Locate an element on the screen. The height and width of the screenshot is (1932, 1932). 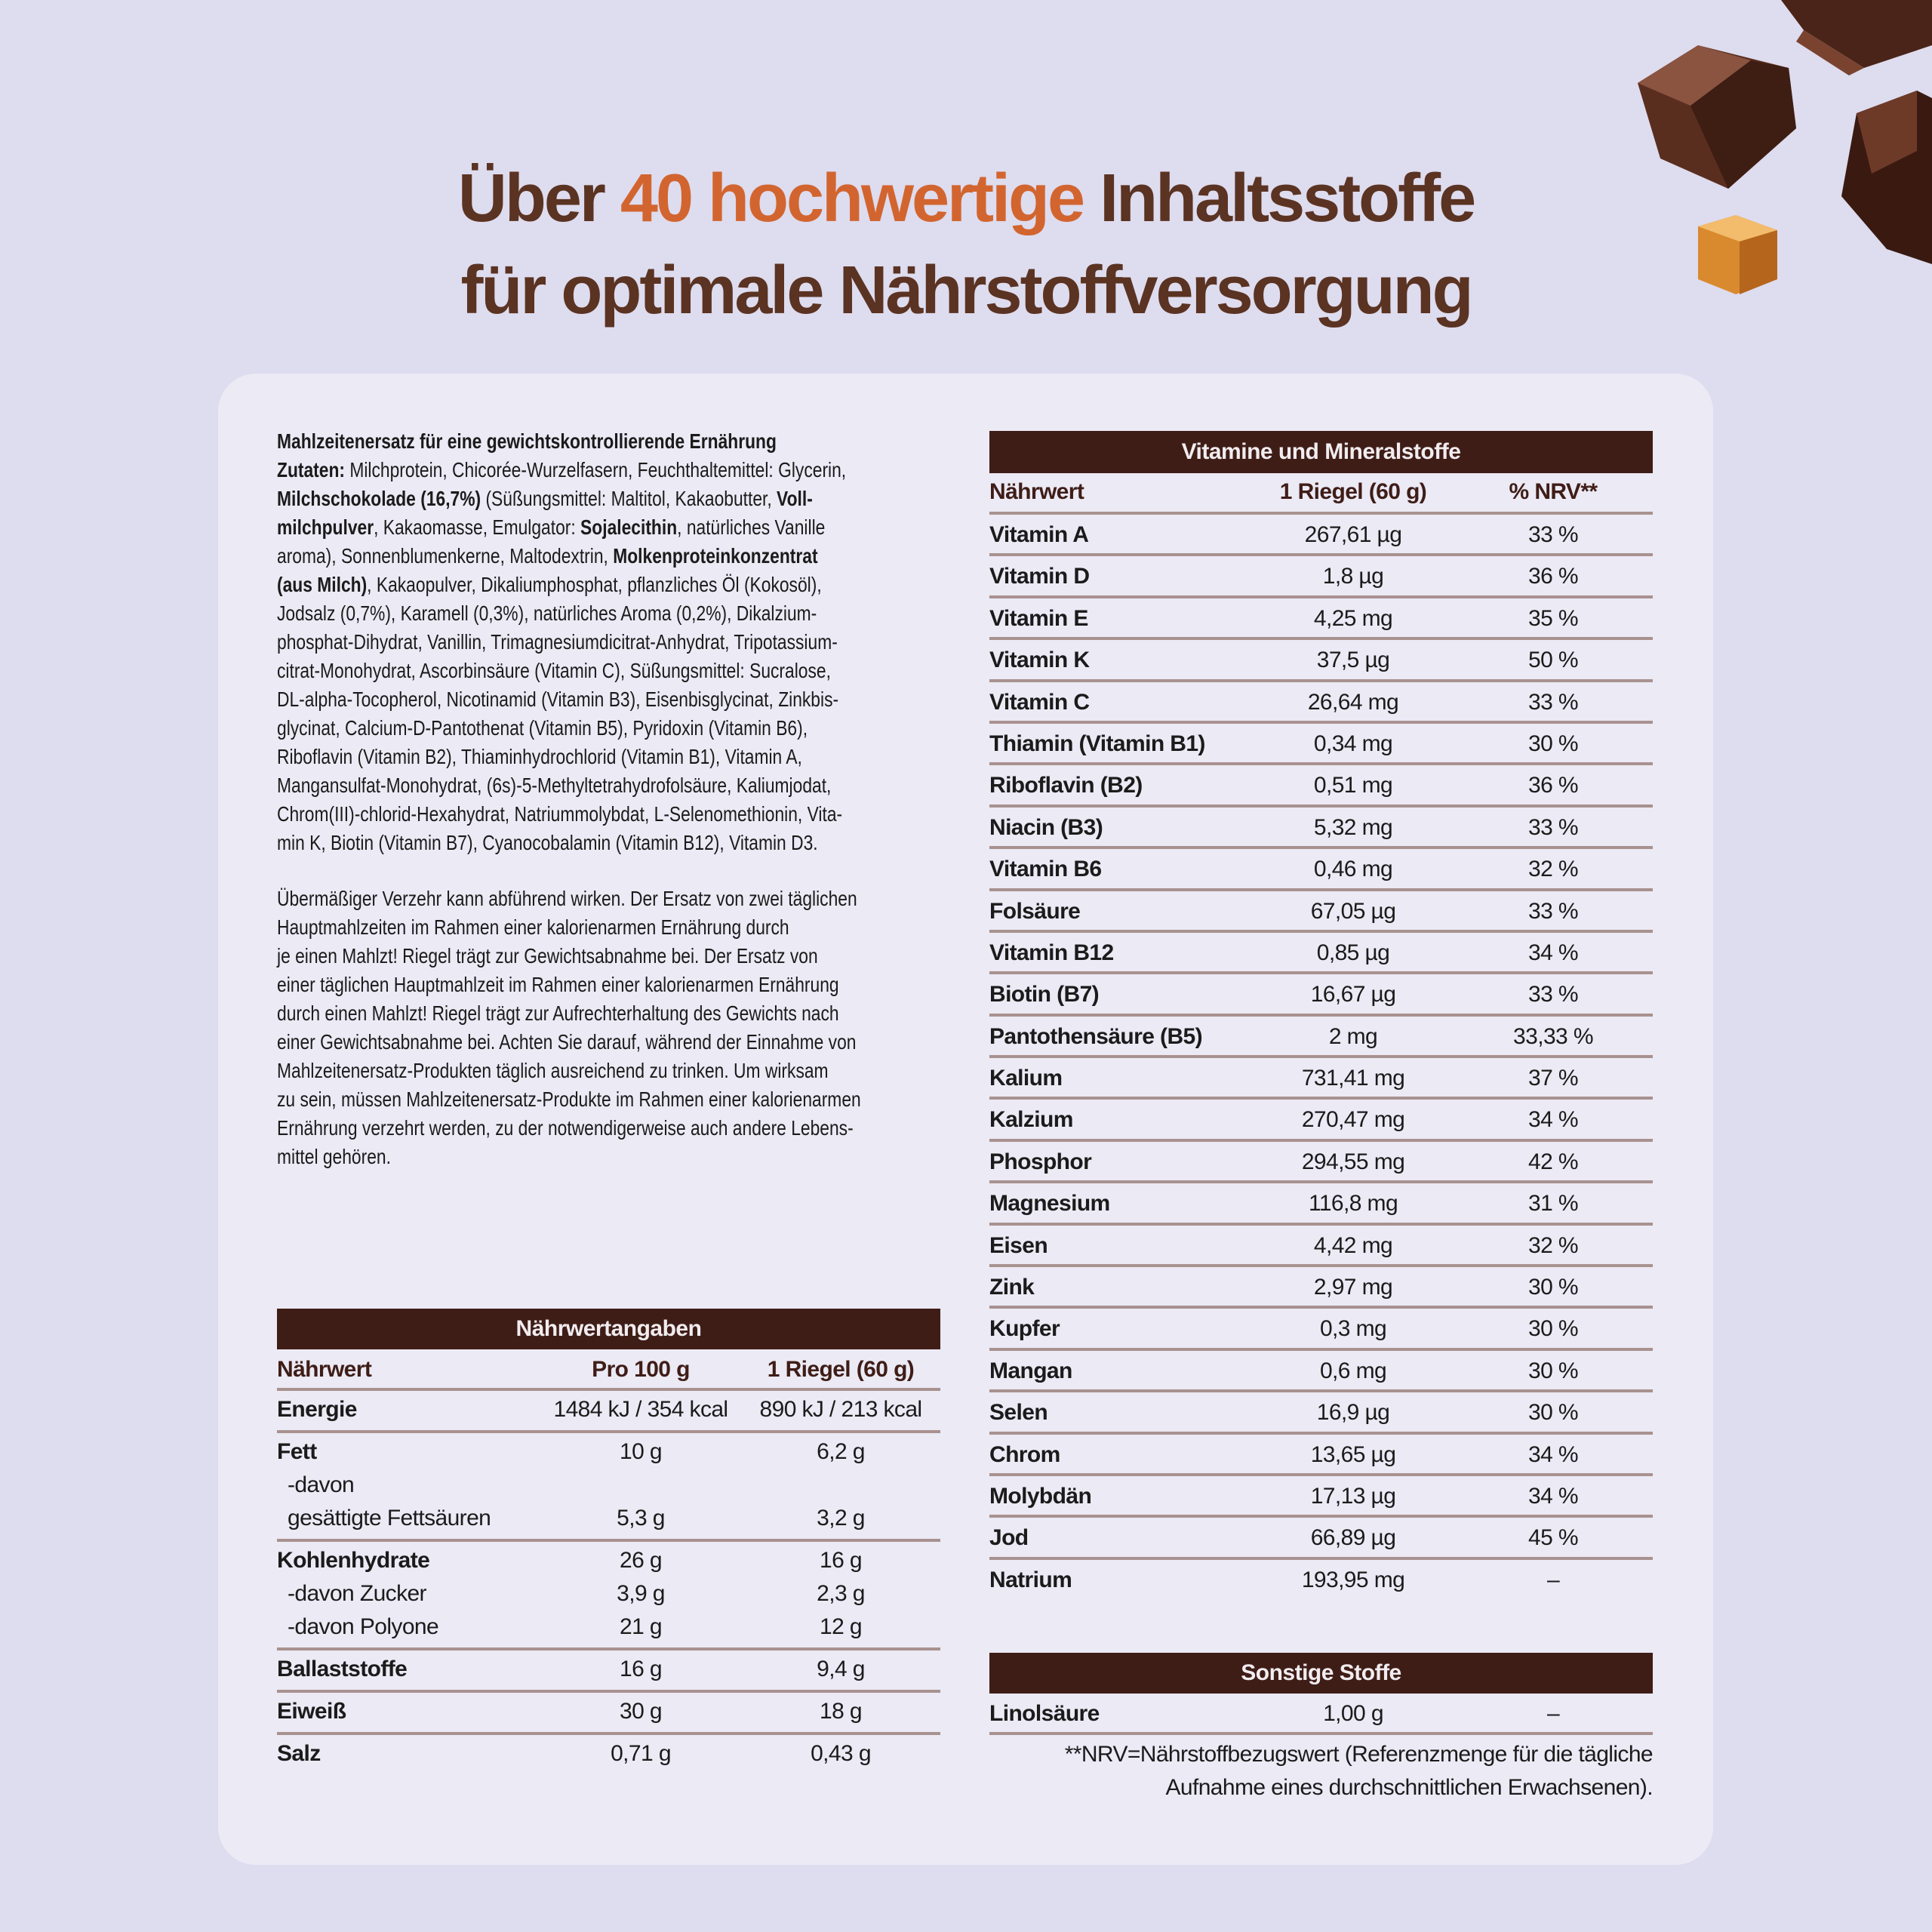
row-label: Phosphor is located at coordinates (1040, 1161).